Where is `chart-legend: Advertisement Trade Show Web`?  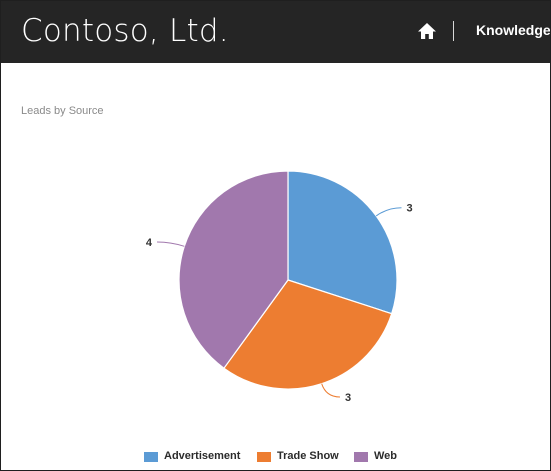
chart-legend: Advertisement Trade Show Web is located at coordinates (275, 457).